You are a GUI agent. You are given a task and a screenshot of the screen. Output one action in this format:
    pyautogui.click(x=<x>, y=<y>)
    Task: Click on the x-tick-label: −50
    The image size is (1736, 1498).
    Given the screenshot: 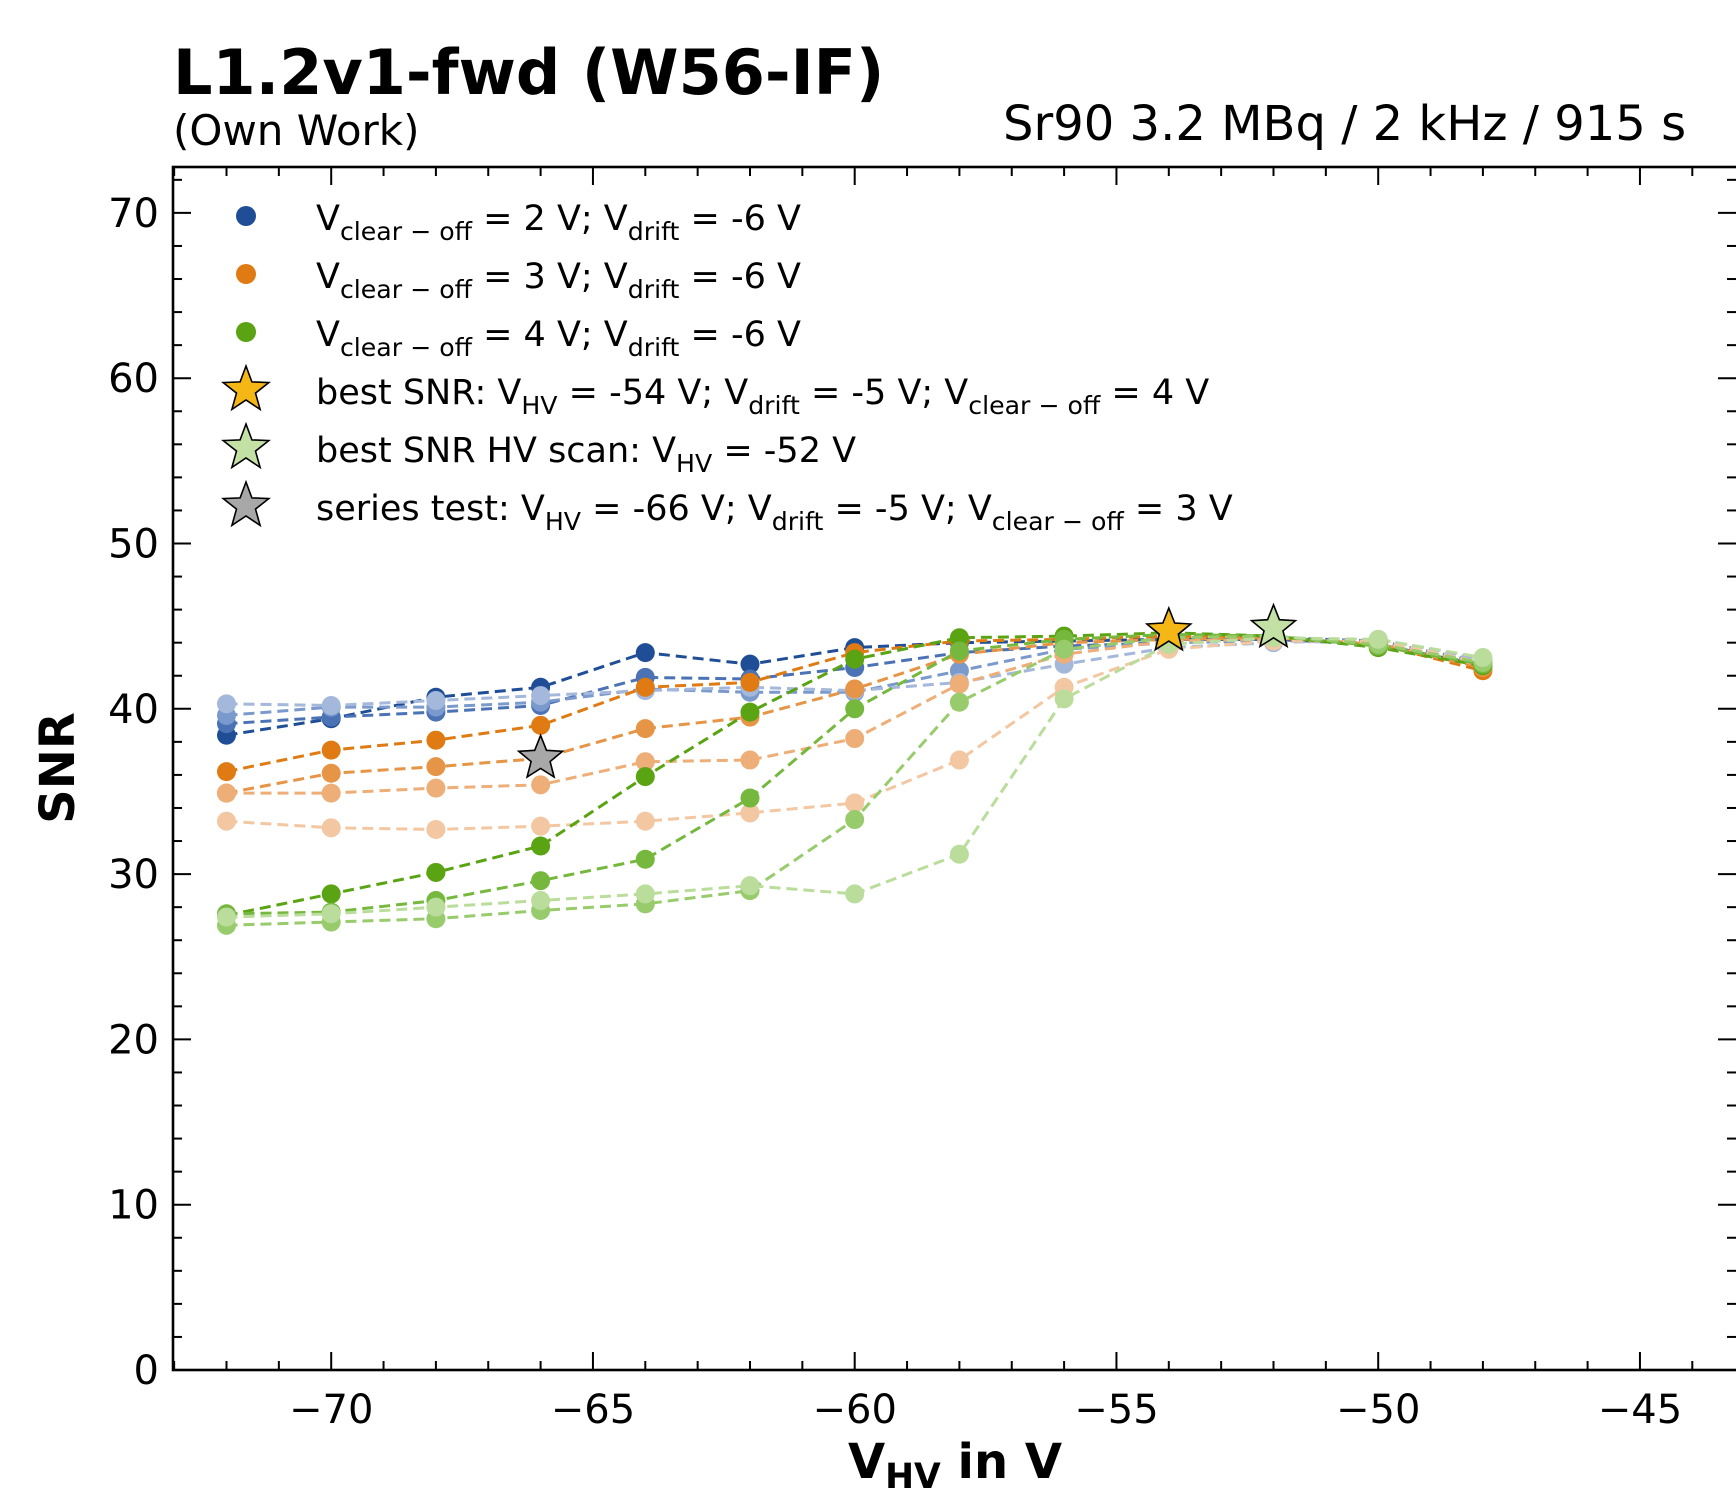 What is the action you would take?
    pyautogui.click(x=1378, y=1410)
    